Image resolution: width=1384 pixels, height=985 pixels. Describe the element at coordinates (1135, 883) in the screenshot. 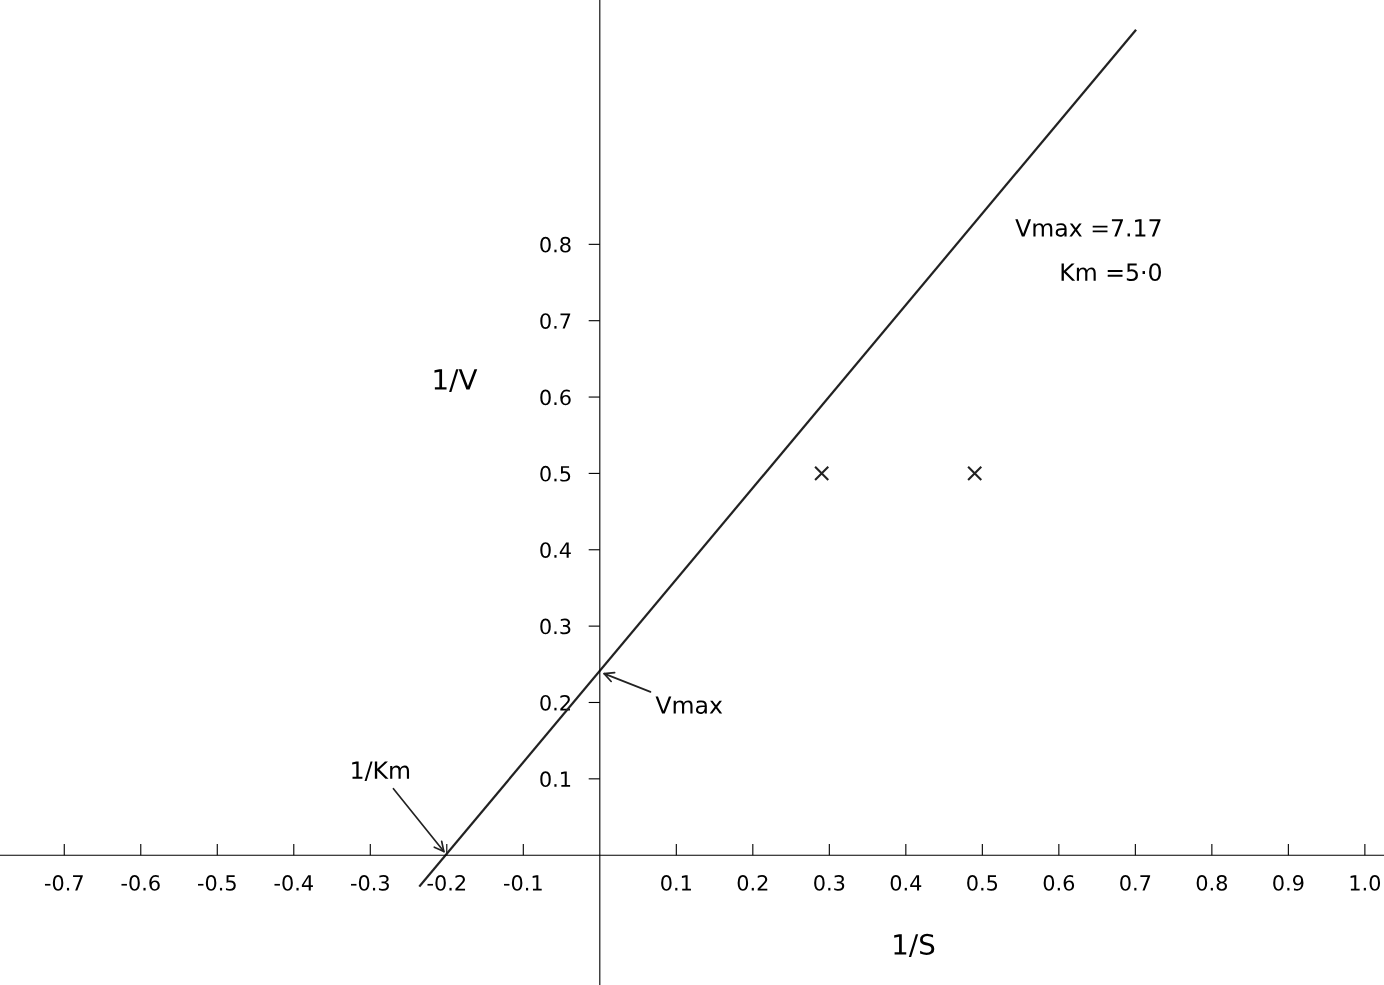

I see `x-tick-label: 0.7` at that location.